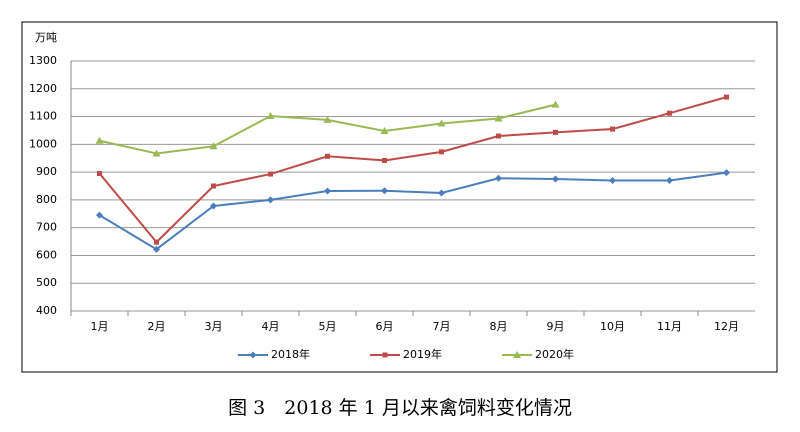  I want to click on series-line, so click(412, 211).